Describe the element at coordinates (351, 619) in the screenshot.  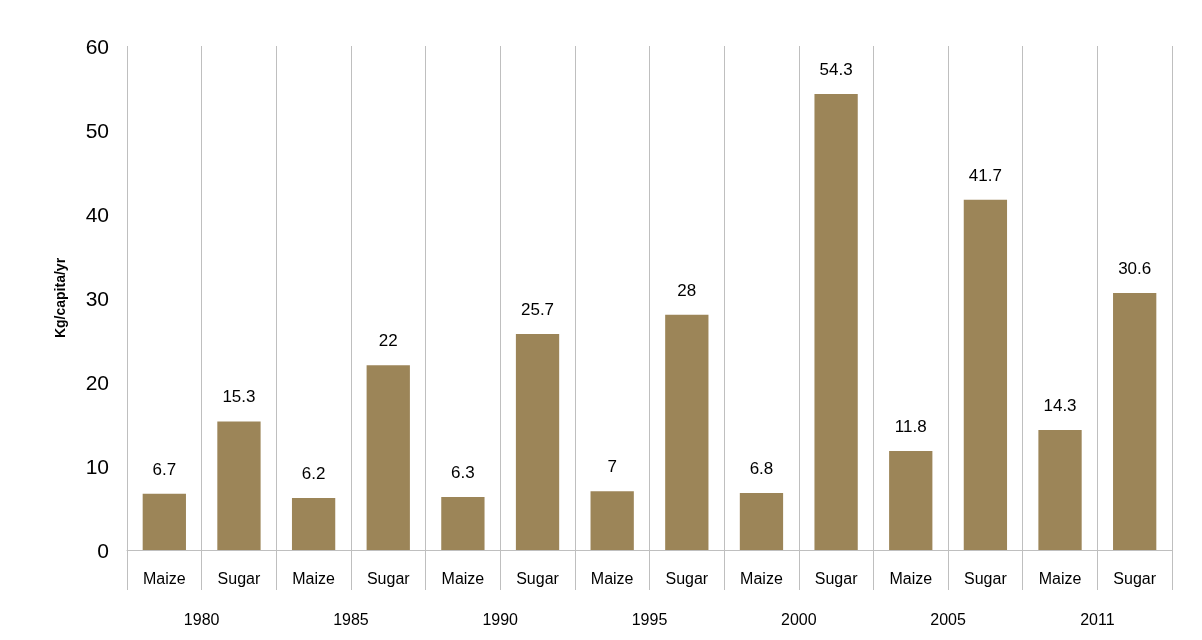
I see `text: 1985` at that location.